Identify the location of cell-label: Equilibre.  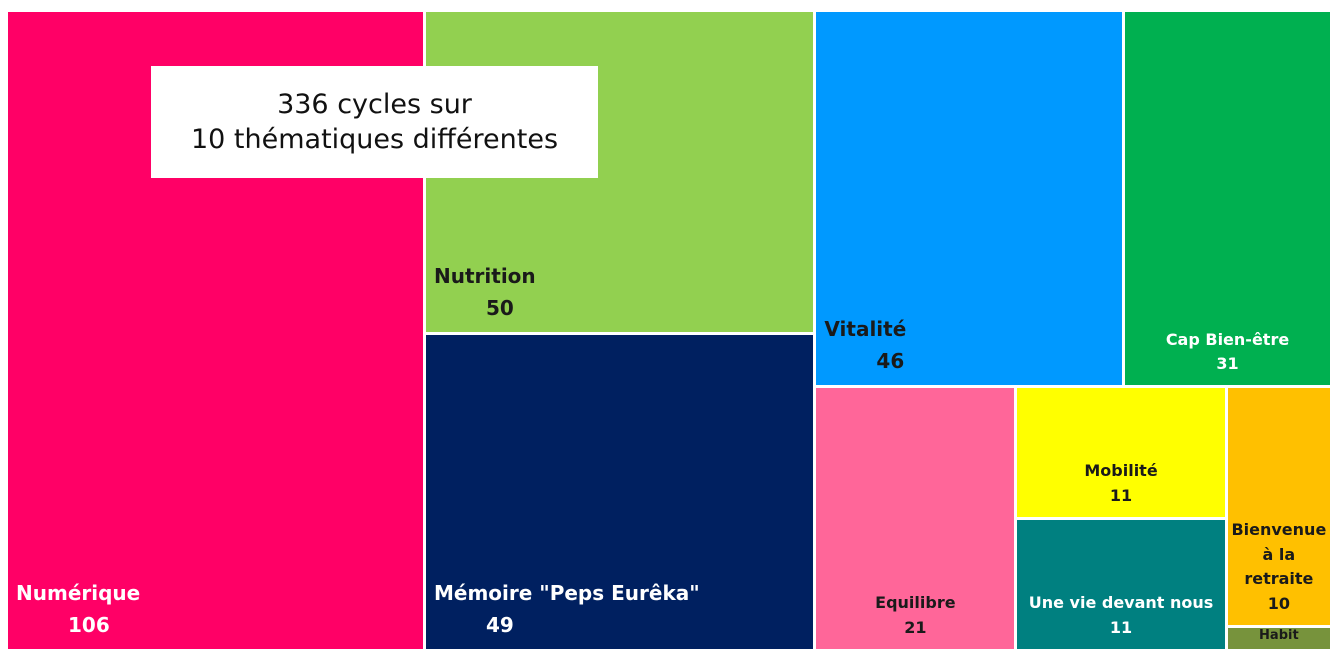
(915, 603).